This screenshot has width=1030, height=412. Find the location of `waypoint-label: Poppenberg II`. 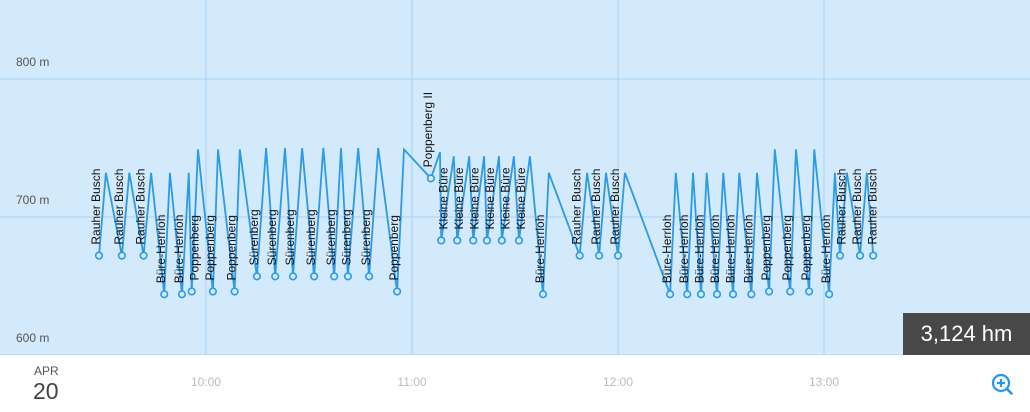

waypoint-label: Poppenberg II is located at coordinates (428, 129).